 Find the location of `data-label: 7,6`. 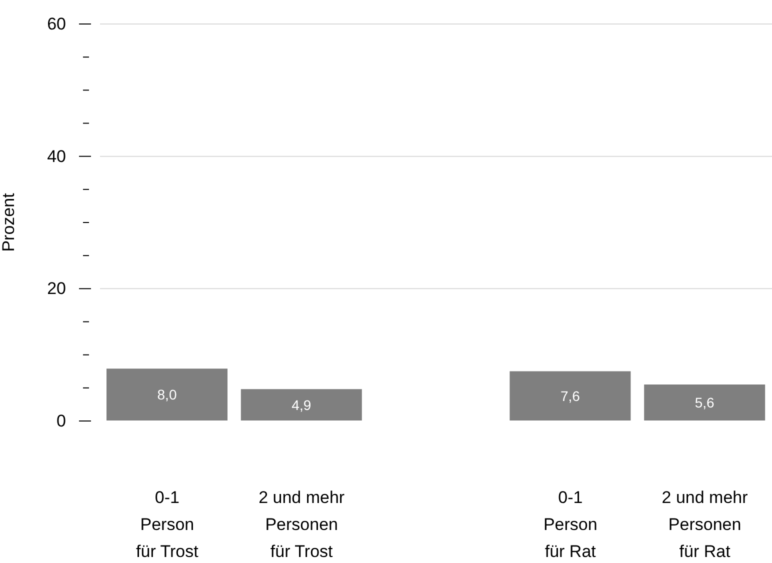

data-label: 7,6 is located at coordinates (570, 396).